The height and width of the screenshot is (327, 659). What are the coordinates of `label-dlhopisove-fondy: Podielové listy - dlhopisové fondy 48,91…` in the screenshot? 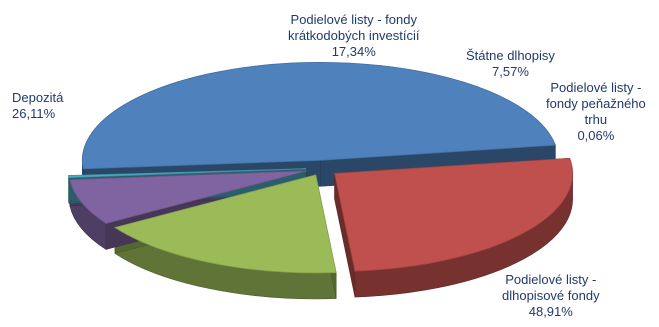 It's located at (551, 296).